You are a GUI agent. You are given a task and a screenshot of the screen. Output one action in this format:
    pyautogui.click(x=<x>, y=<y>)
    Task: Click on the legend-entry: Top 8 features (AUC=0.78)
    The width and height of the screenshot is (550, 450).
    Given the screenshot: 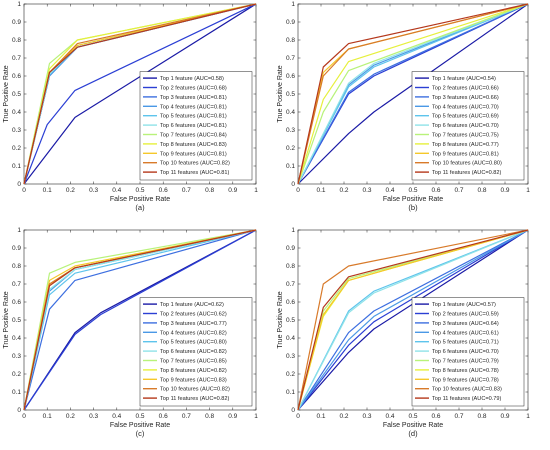 What is the action you would take?
    pyautogui.click(x=465, y=371)
    